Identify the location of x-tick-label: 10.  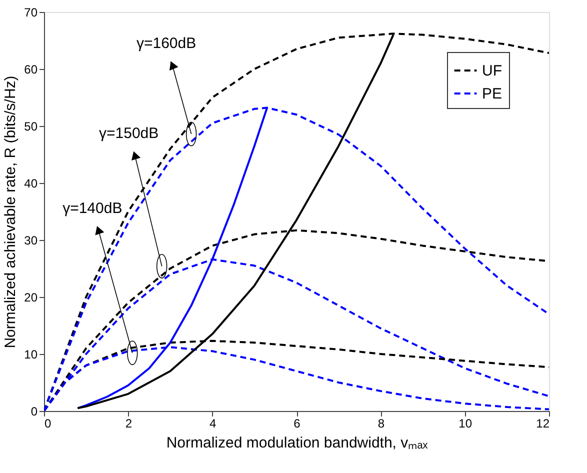
(465, 423).